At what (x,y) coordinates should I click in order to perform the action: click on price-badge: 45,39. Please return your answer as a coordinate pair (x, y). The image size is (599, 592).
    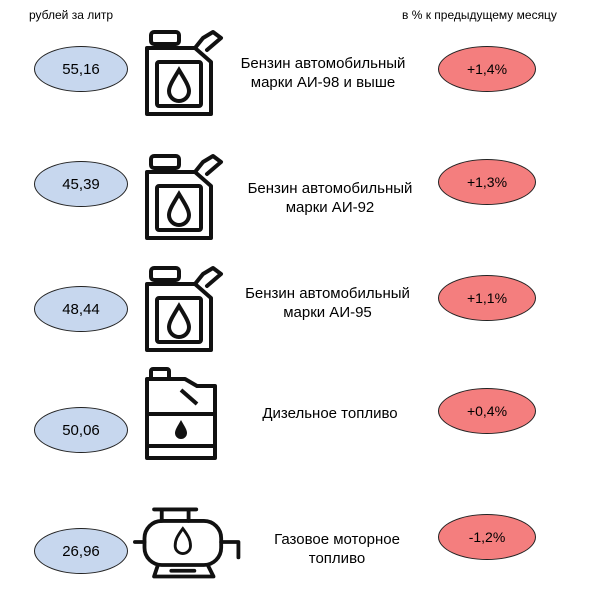
    Looking at the image, I should click on (81, 184).